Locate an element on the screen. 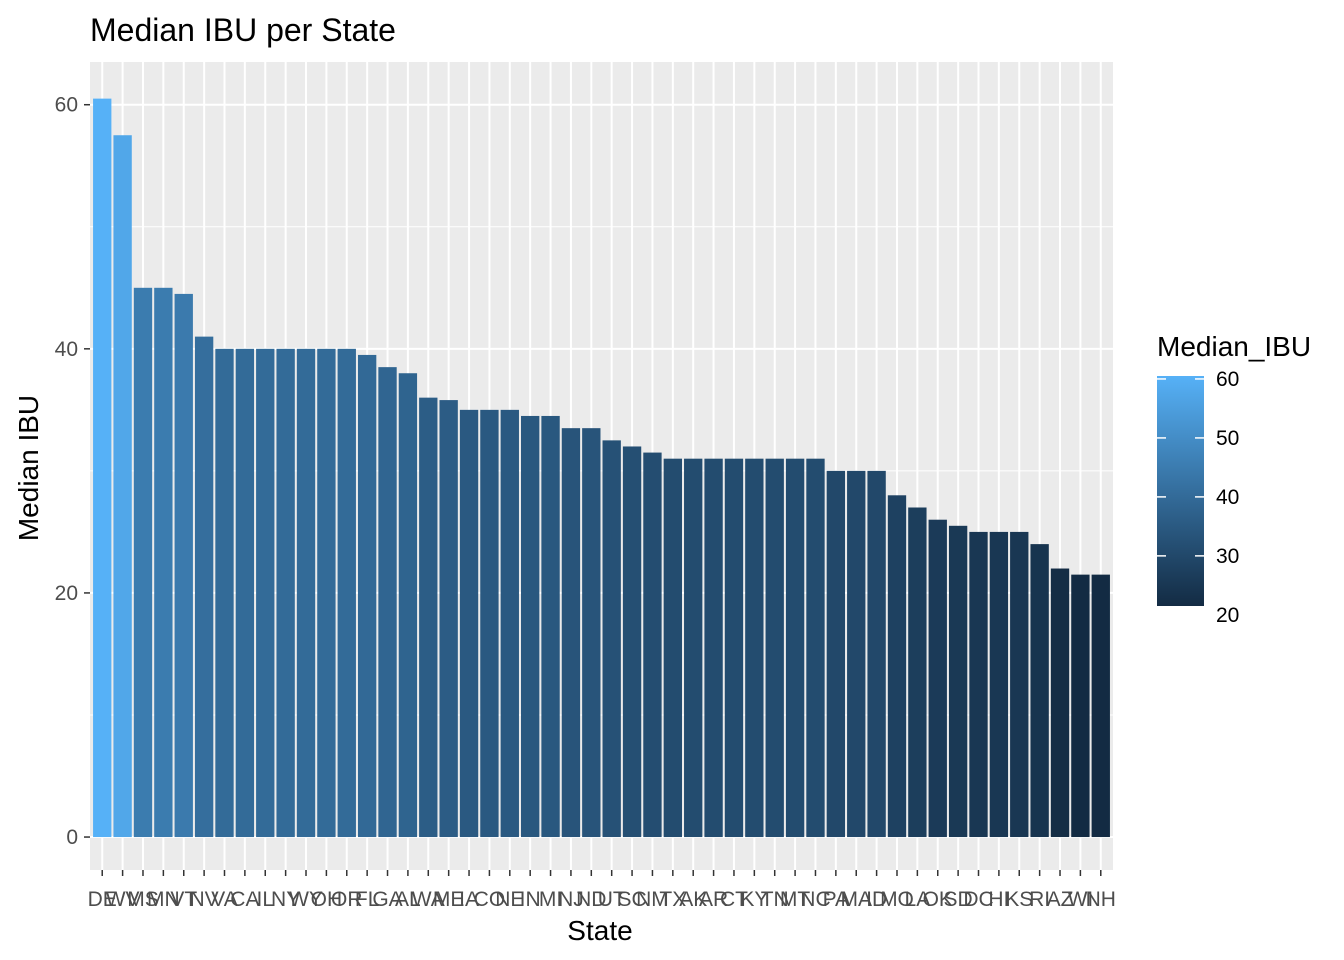  x-tick-label-MA: MA is located at coordinates (856, 899).